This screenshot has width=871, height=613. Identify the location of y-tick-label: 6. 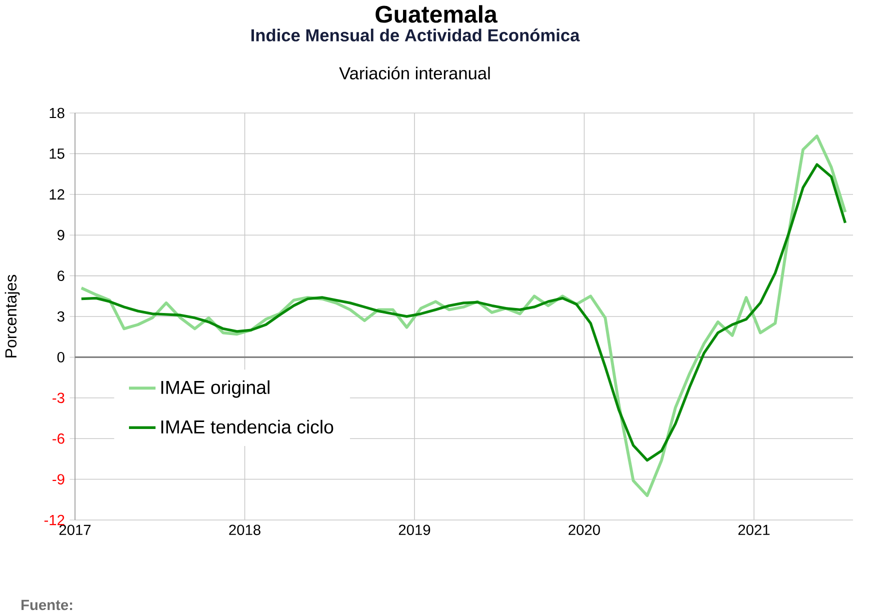
(61, 275).